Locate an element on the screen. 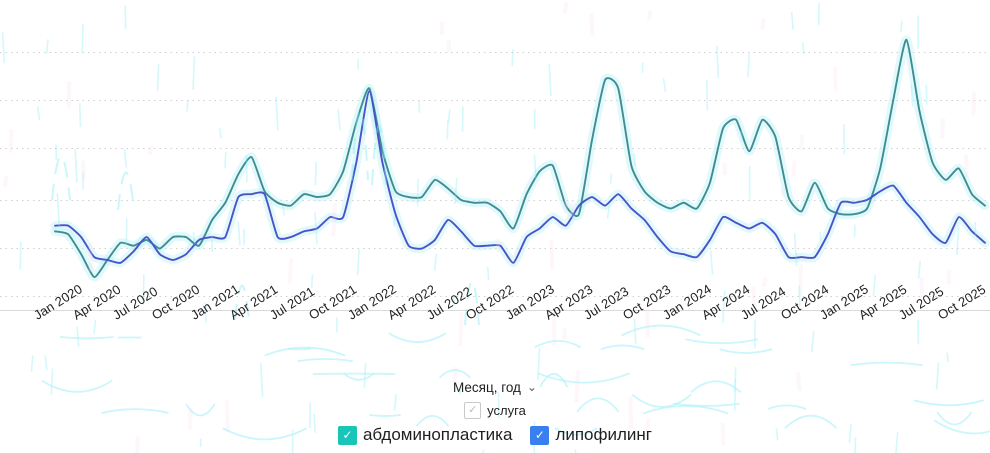 Image resolution: width=990 pixels, height=453 pixels. legend-group-row: ✓ услуга is located at coordinates (495, 410).